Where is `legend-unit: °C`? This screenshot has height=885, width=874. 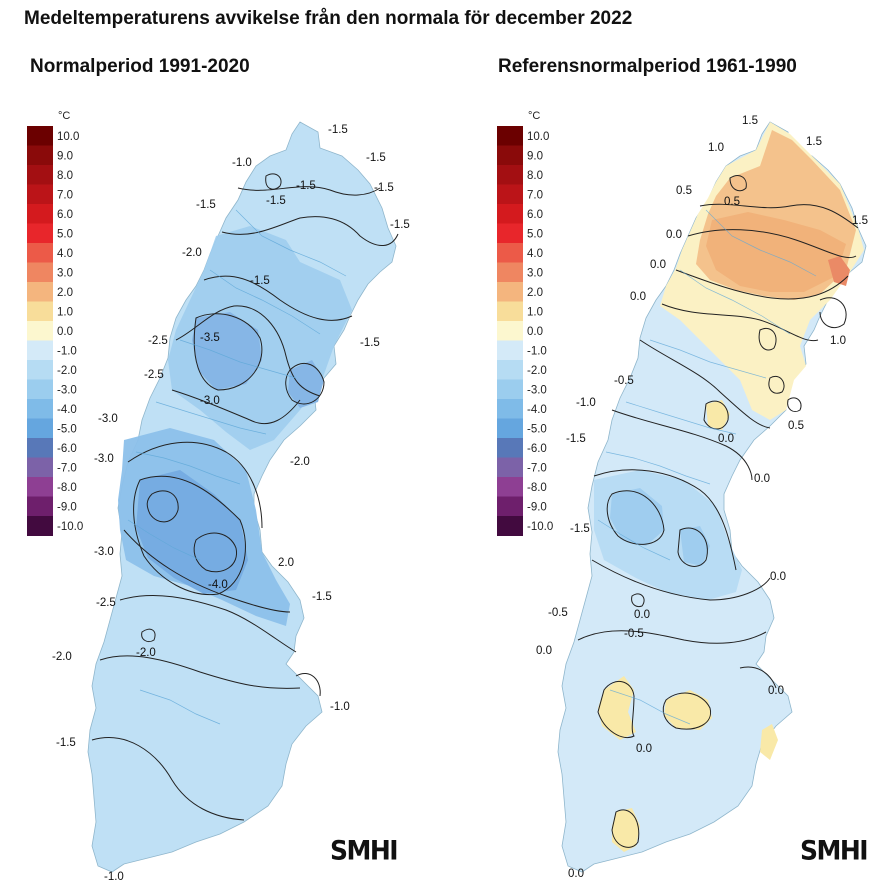 legend-unit: °C is located at coordinates (64, 116).